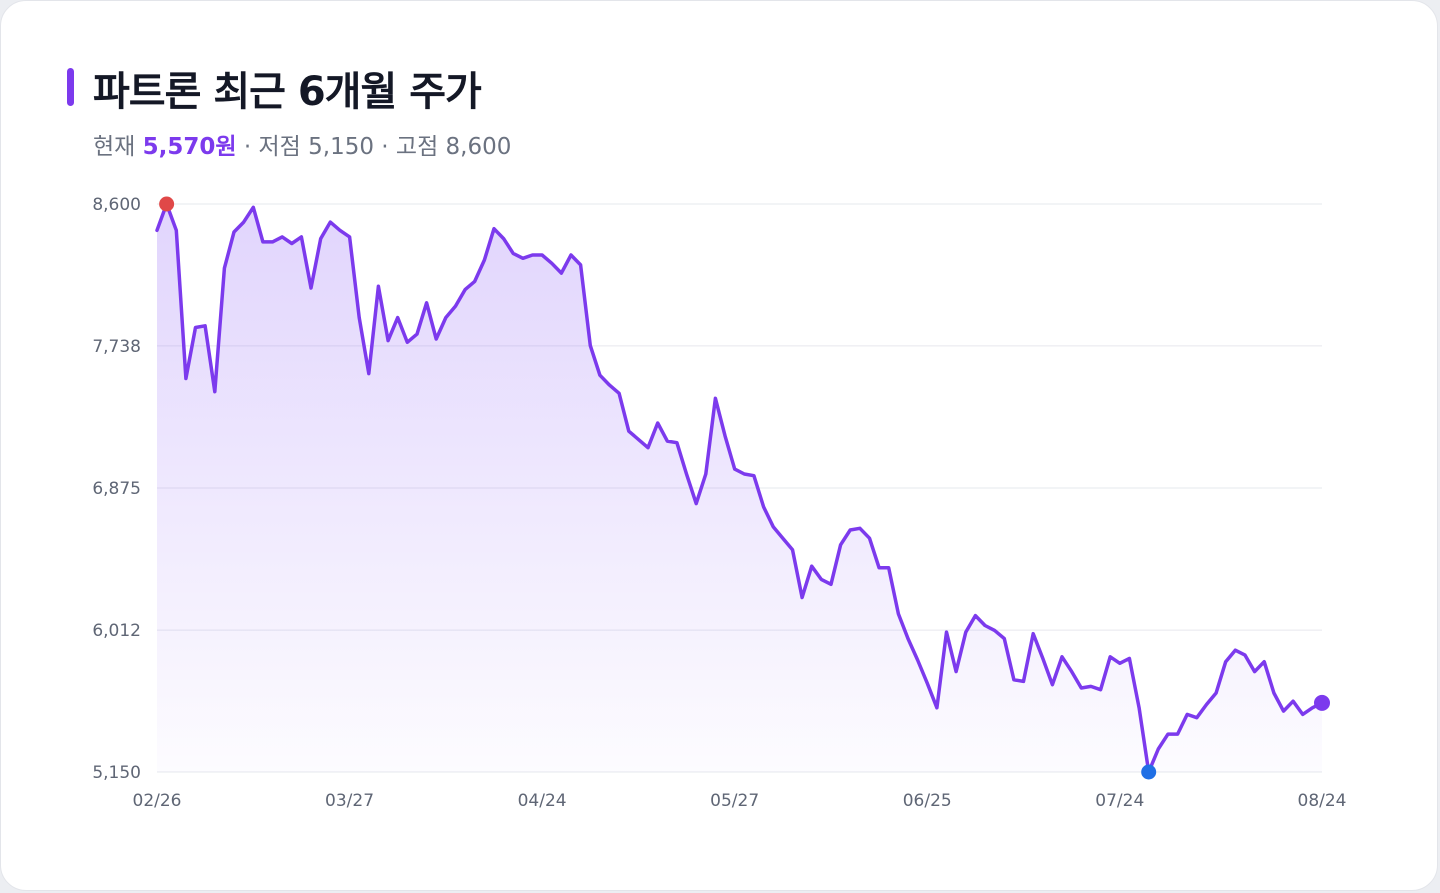 This screenshot has height=893, width=1440. I want to click on y-axis-ticks: 8,600 7,738 6,875 6,012 5,150, so click(116, 489).